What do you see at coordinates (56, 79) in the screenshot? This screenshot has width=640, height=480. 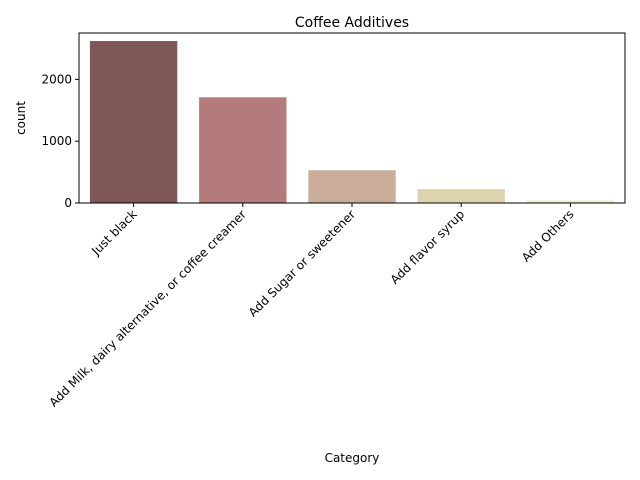 I see `y-tick-label-2: 2000` at bounding box center [56, 79].